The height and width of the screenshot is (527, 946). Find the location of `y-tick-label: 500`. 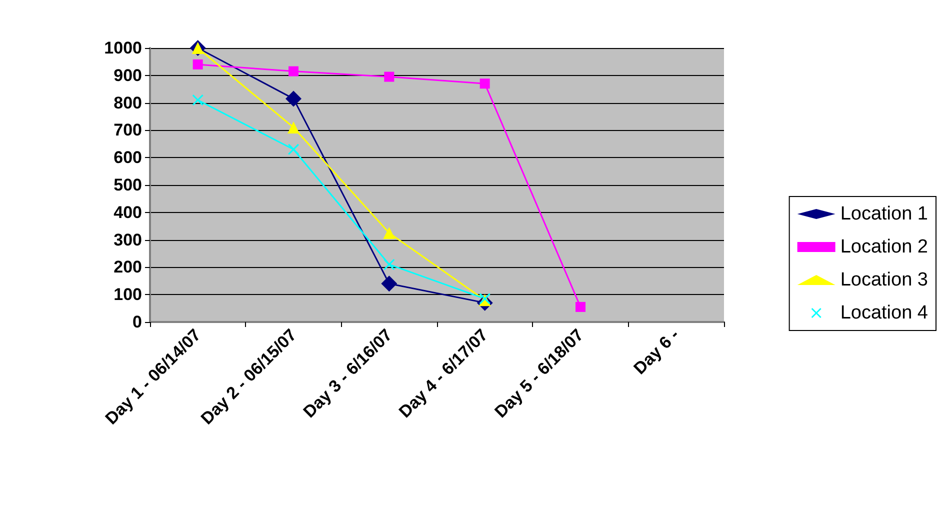

y-tick-label: 500 is located at coordinates (128, 185).